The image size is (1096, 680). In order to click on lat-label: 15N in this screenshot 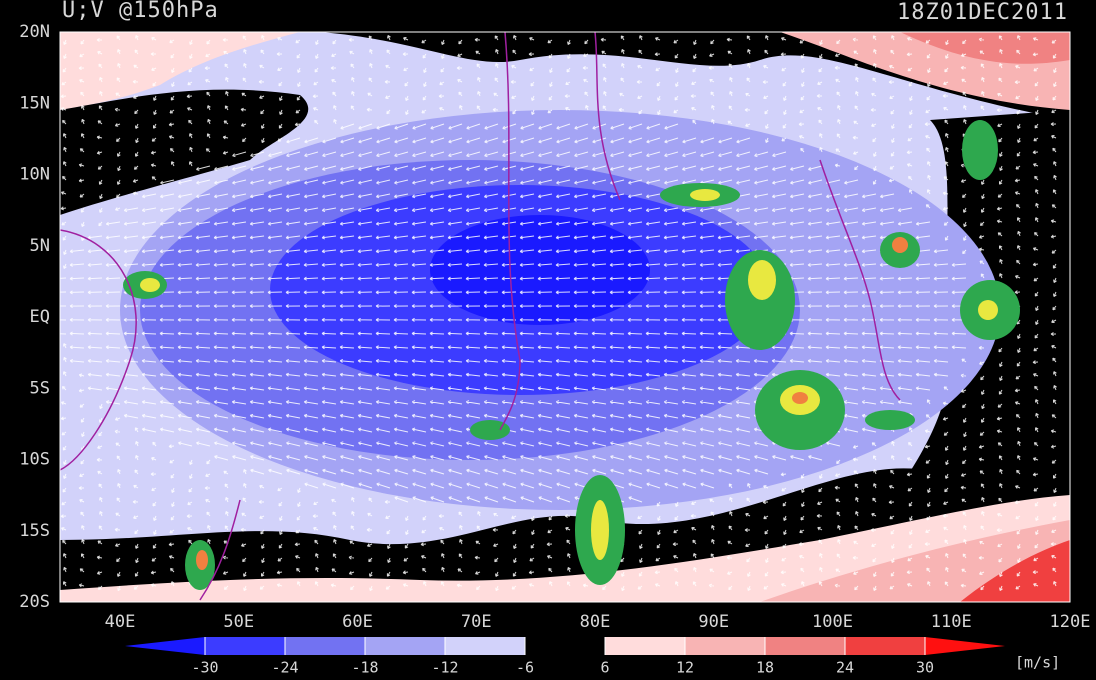, I will do `click(34, 103)`.